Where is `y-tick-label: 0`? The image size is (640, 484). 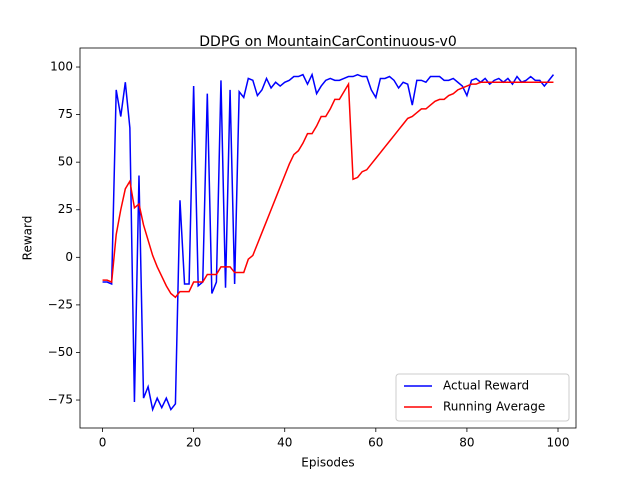
y-tick-label: 0 is located at coordinates (69, 257).